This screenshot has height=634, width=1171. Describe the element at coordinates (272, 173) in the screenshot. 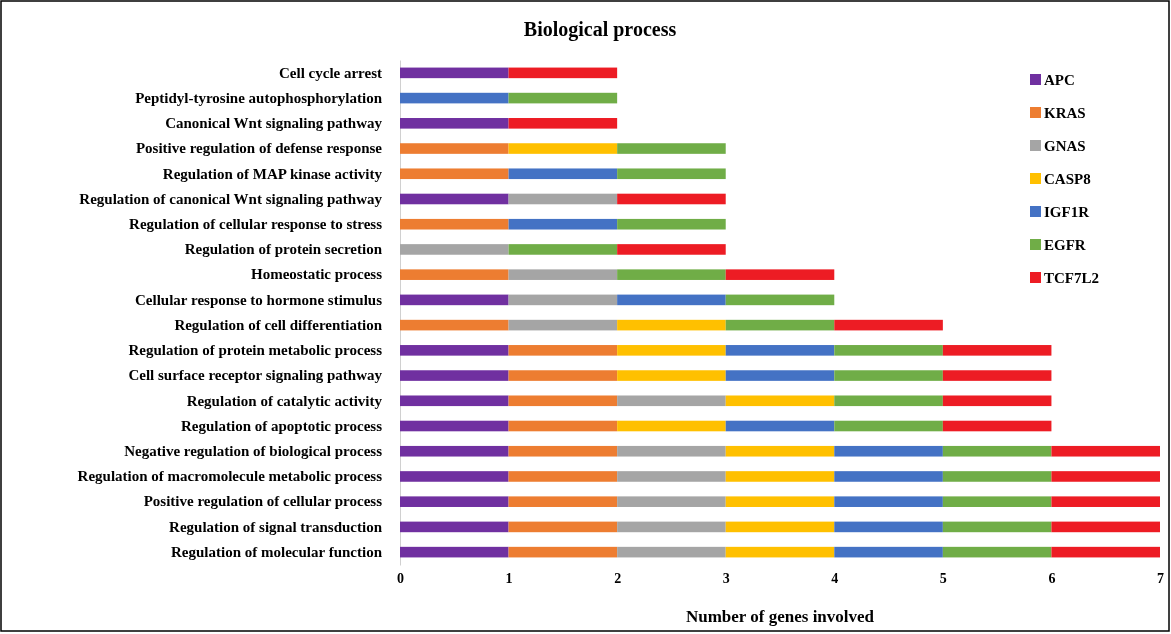

I see `y-tick-label: Regulation of MAP kinase activity` at that location.